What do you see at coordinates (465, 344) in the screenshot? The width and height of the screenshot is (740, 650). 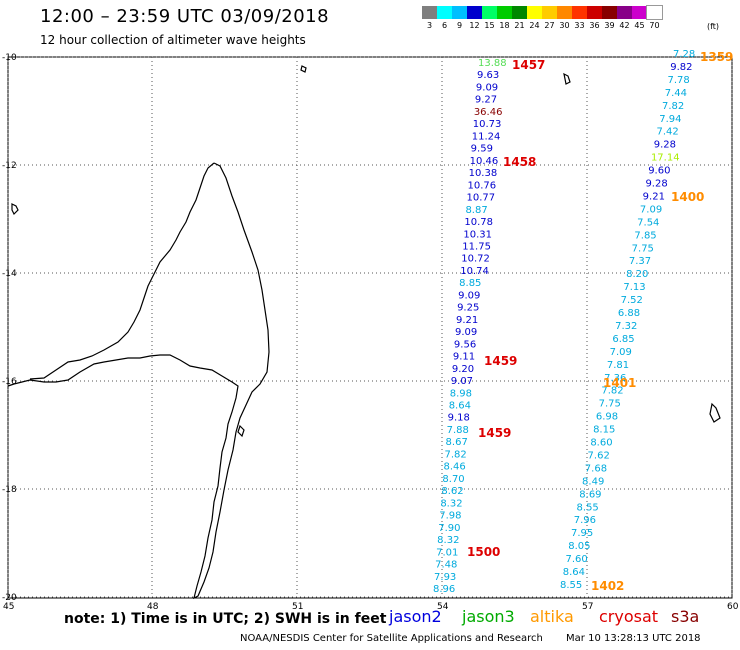 I see `swh-value: 9.56` at bounding box center [465, 344].